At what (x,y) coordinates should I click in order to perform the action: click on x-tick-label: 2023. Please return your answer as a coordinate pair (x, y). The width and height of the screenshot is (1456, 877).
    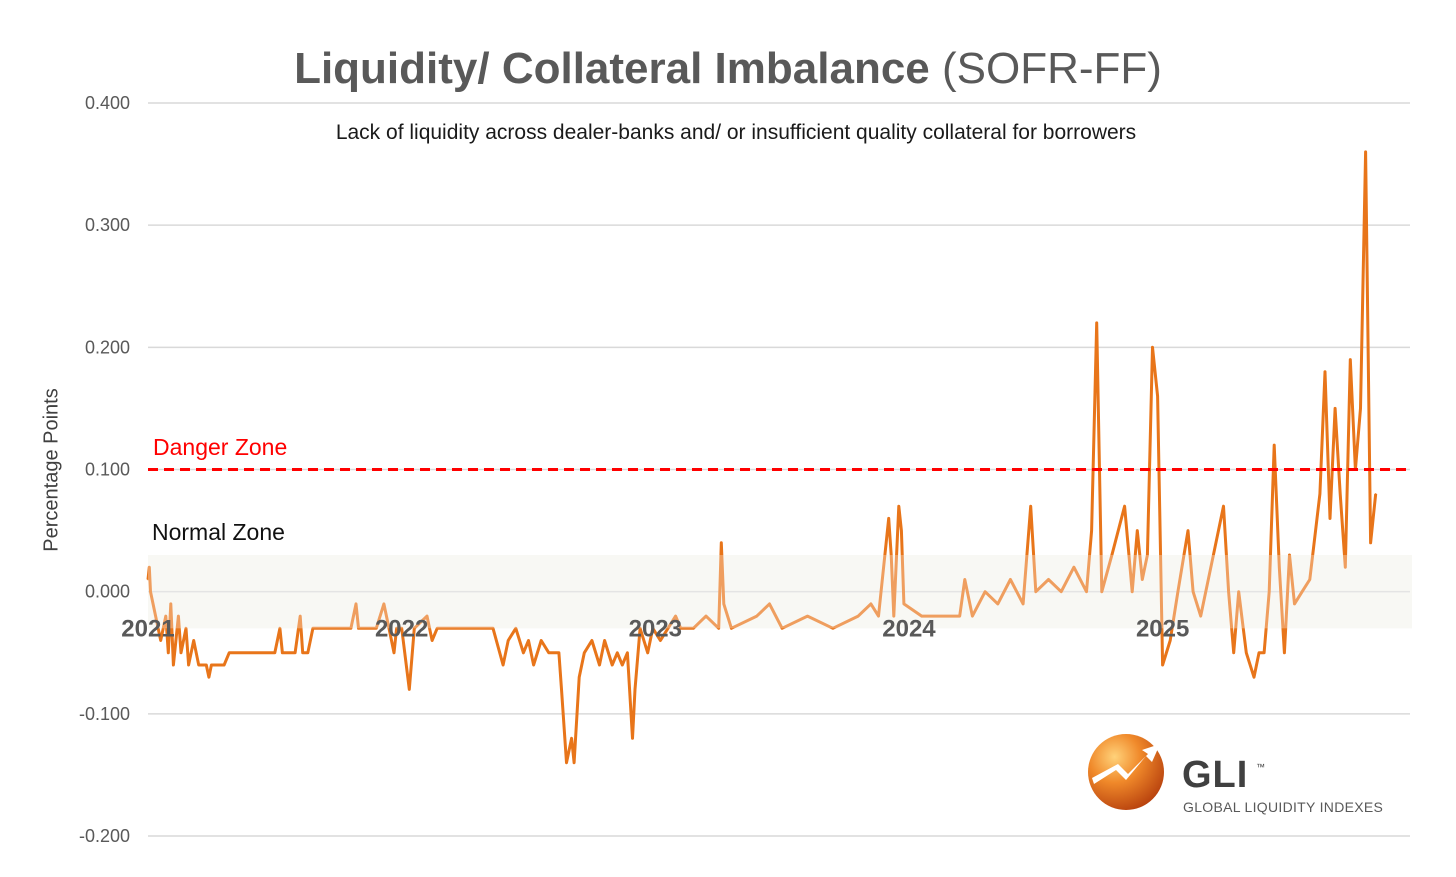
    Looking at the image, I should click on (655, 628).